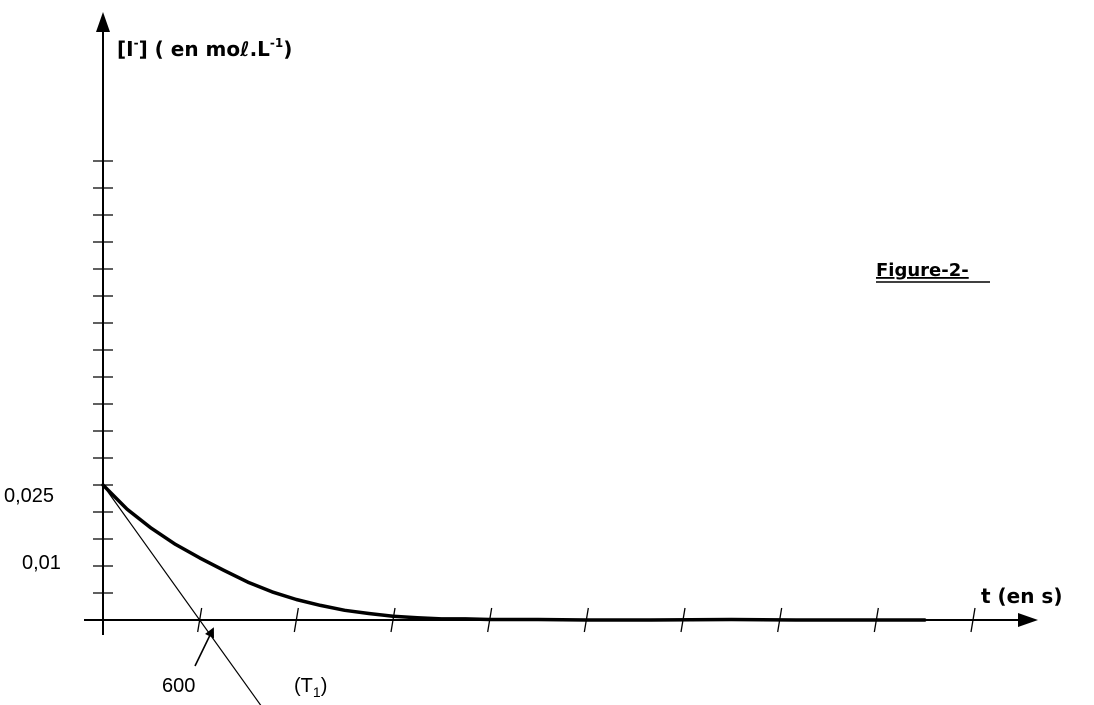  I want to click on y-axis-ticks, so click(103, 377).